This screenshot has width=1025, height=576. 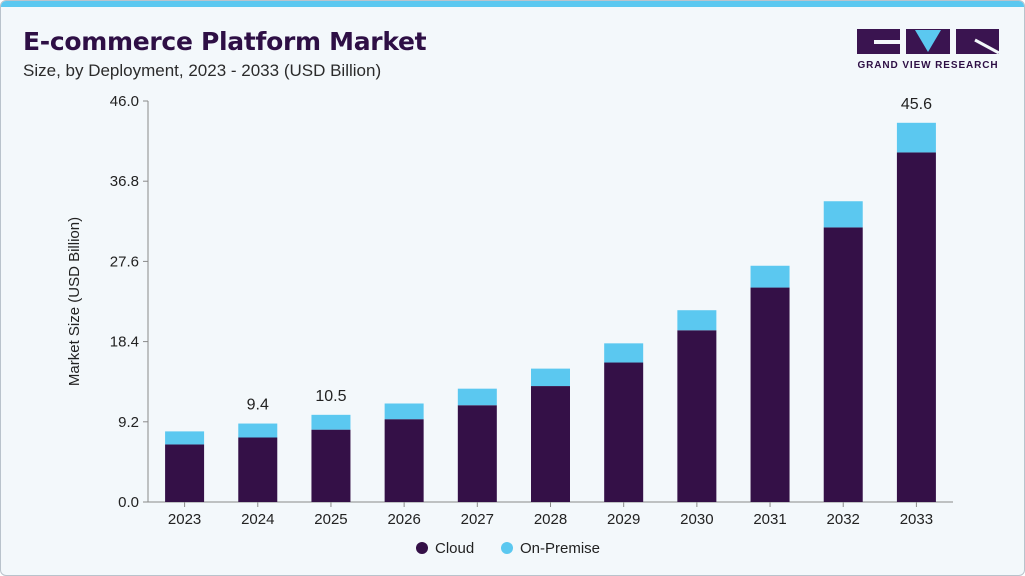 I want to click on bar-cloud-2024, so click(x=258, y=469).